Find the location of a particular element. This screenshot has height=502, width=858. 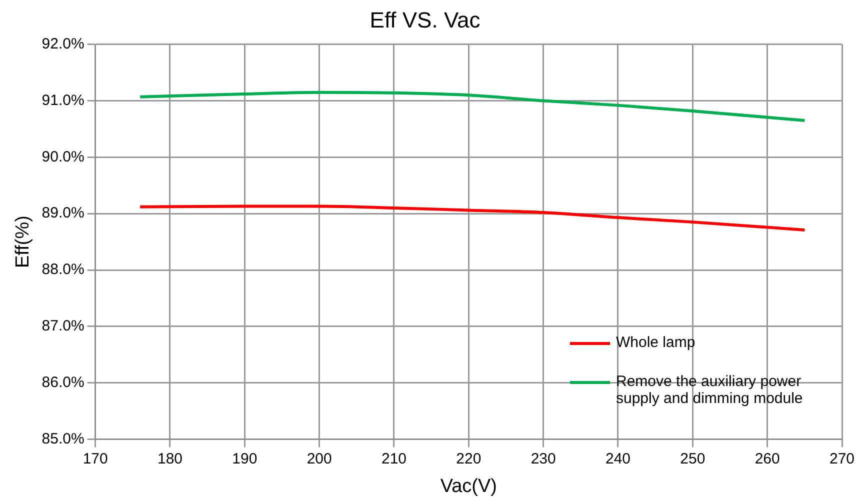

y-tick-label: 90.0% is located at coordinates (63, 157).